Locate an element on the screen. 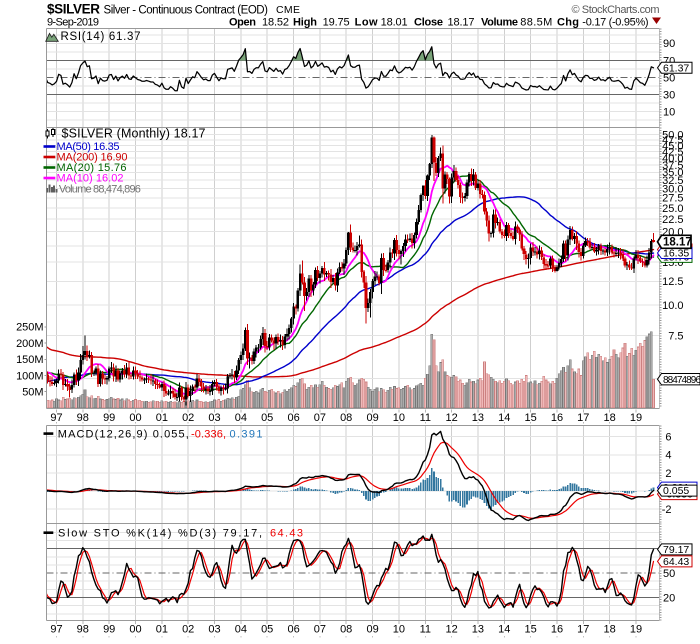 Image resolution: width=700 pixels, height=644 pixels. svg-text: 98 is located at coordinates (83, 630).